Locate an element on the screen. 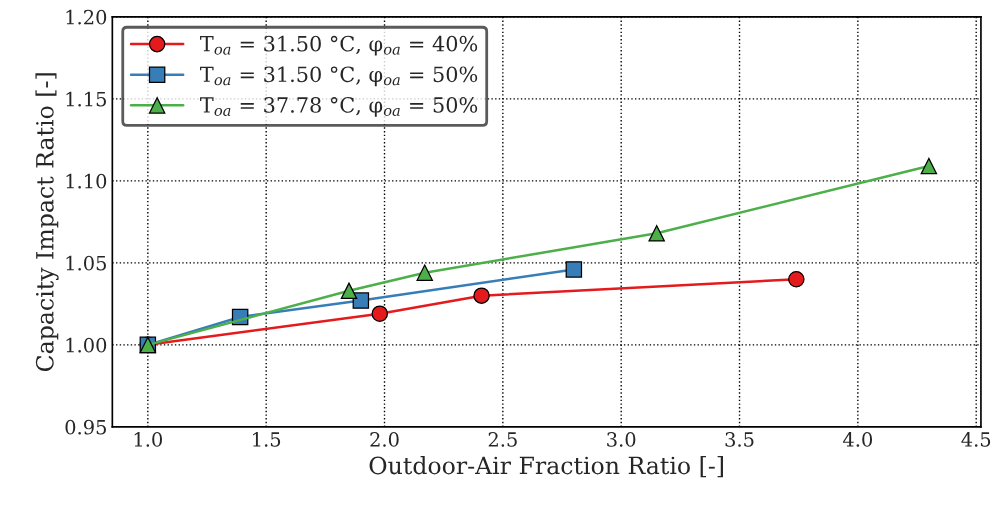 This screenshot has height=510, width=1003. y-axis-title: Capacity Impact Ratio [-] is located at coordinates (47, 222).